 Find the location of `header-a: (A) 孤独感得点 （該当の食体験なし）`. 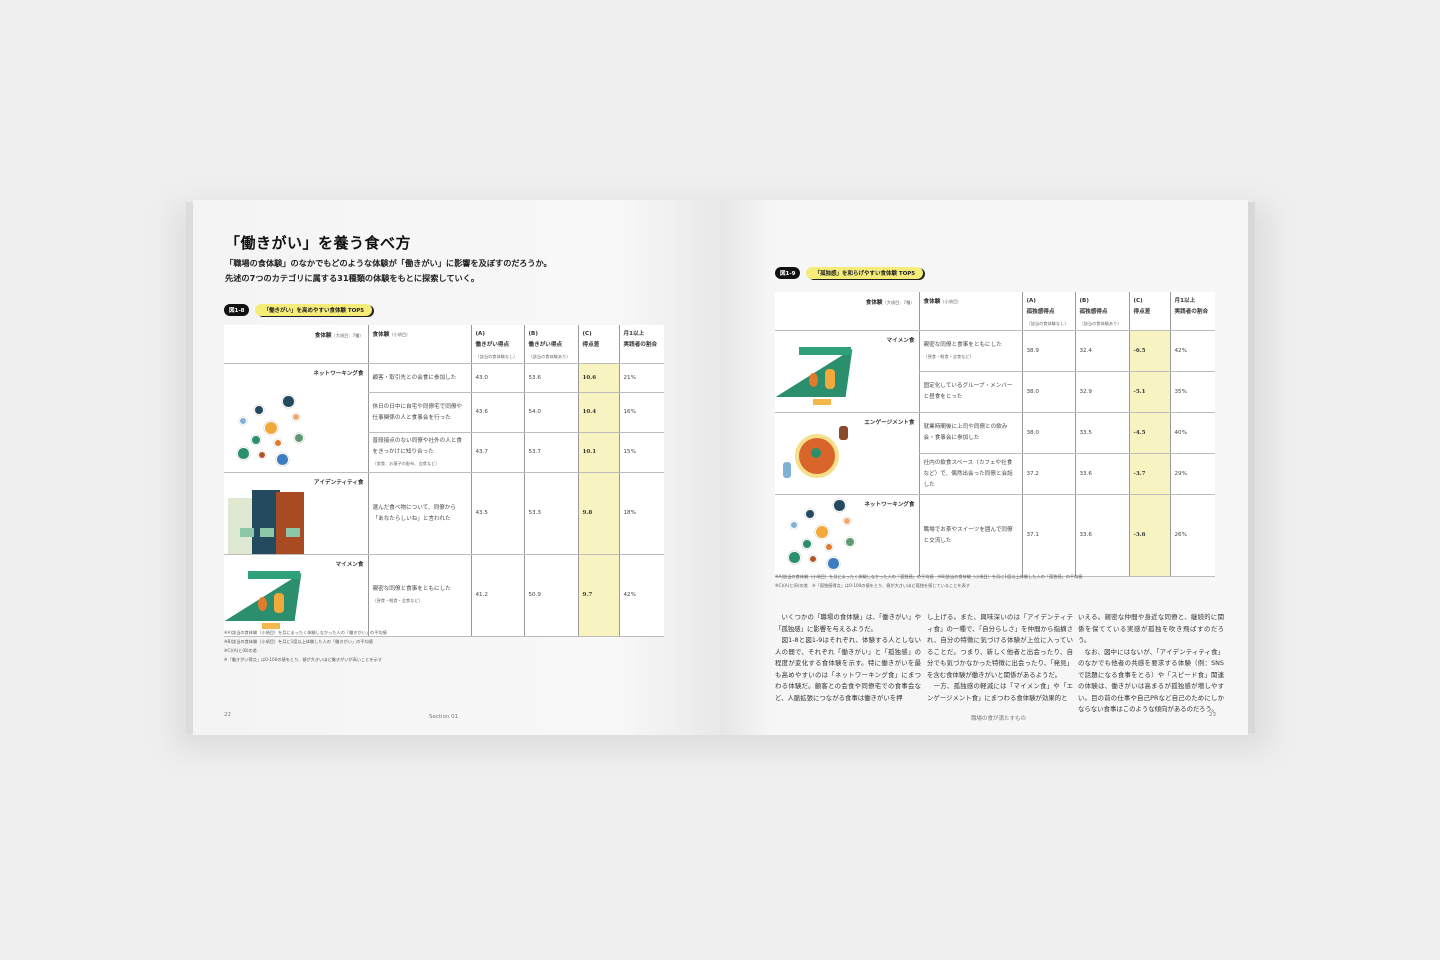

header-a: (A) 孤独感得点 （該当の食体験なし） is located at coordinates (1048, 311).